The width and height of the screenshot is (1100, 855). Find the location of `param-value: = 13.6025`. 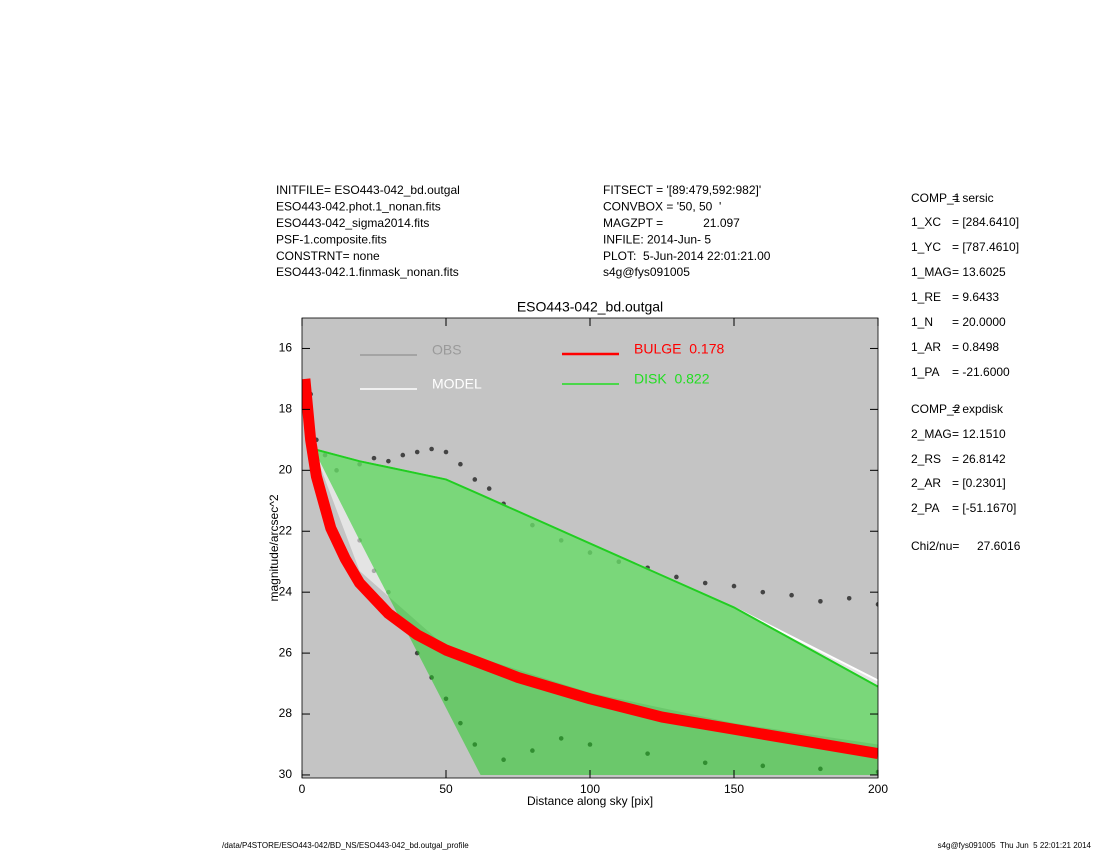

param-value: = 13.6025 is located at coordinates (979, 272).